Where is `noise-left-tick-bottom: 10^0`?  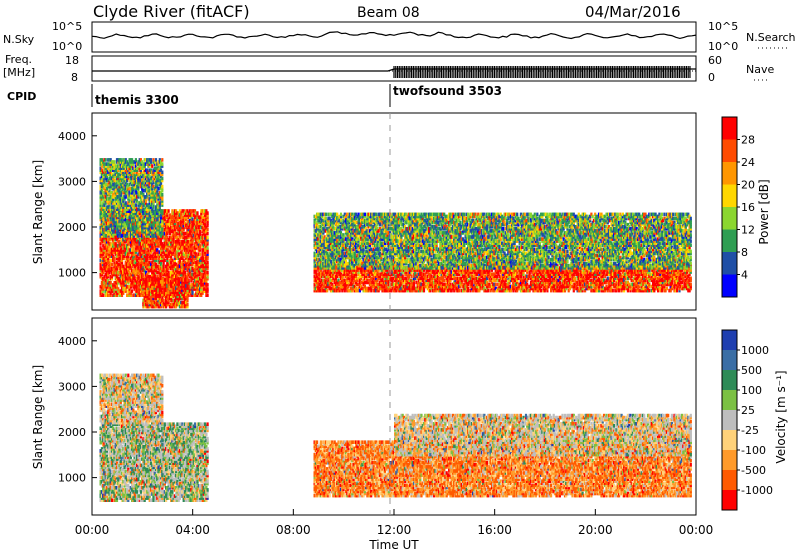
noise-left-tick-bottom: 10^0 is located at coordinates (67, 46).